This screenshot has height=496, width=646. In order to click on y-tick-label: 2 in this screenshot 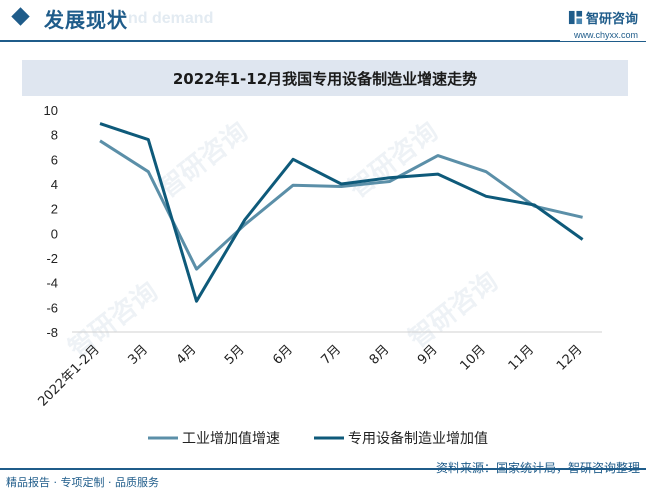, I will do `click(54, 209)`.